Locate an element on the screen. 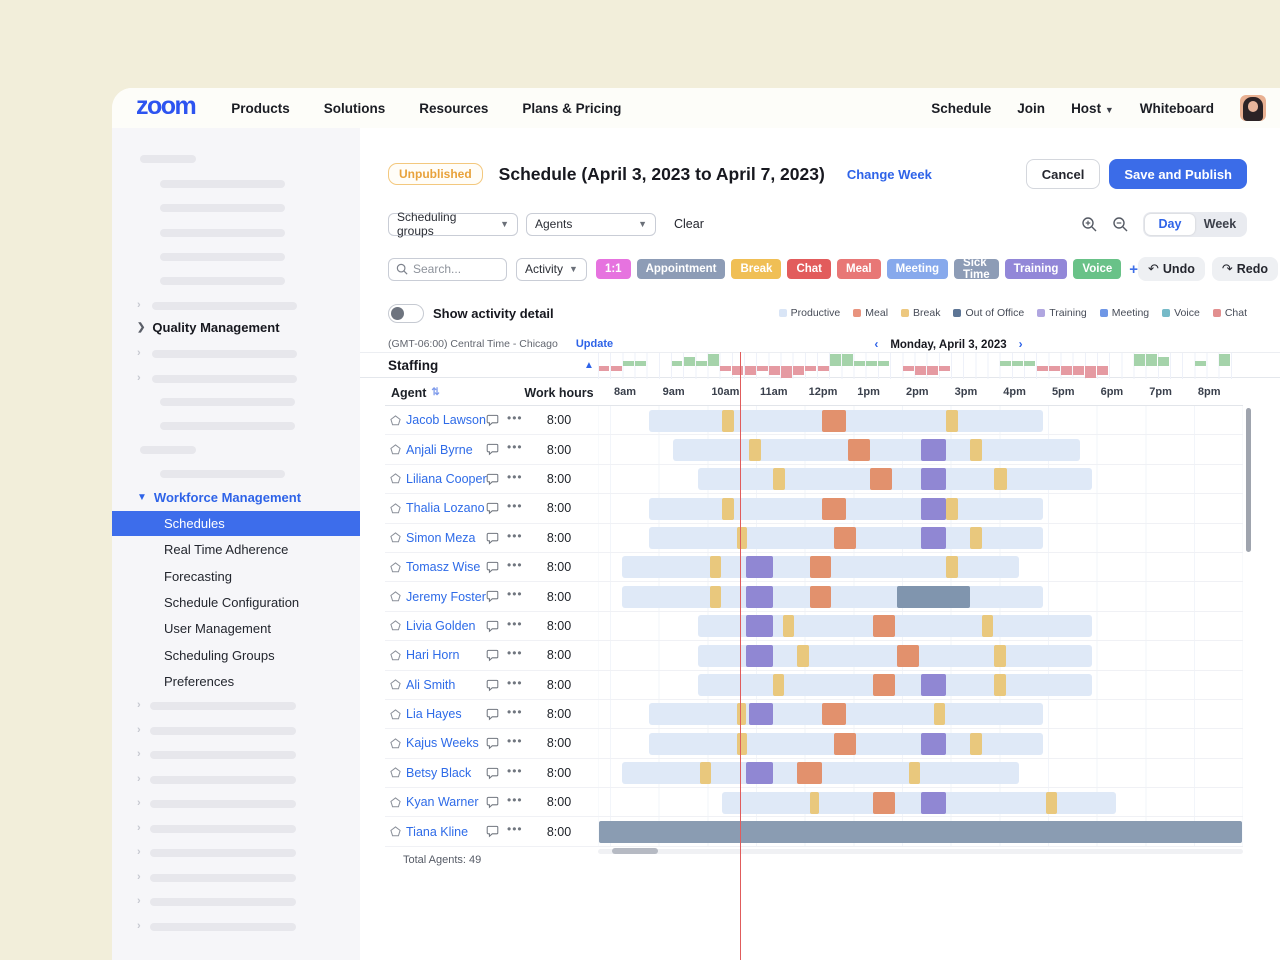  agent-link-lia-hayes: Lia Hayes is located at coordinates (434, 714).